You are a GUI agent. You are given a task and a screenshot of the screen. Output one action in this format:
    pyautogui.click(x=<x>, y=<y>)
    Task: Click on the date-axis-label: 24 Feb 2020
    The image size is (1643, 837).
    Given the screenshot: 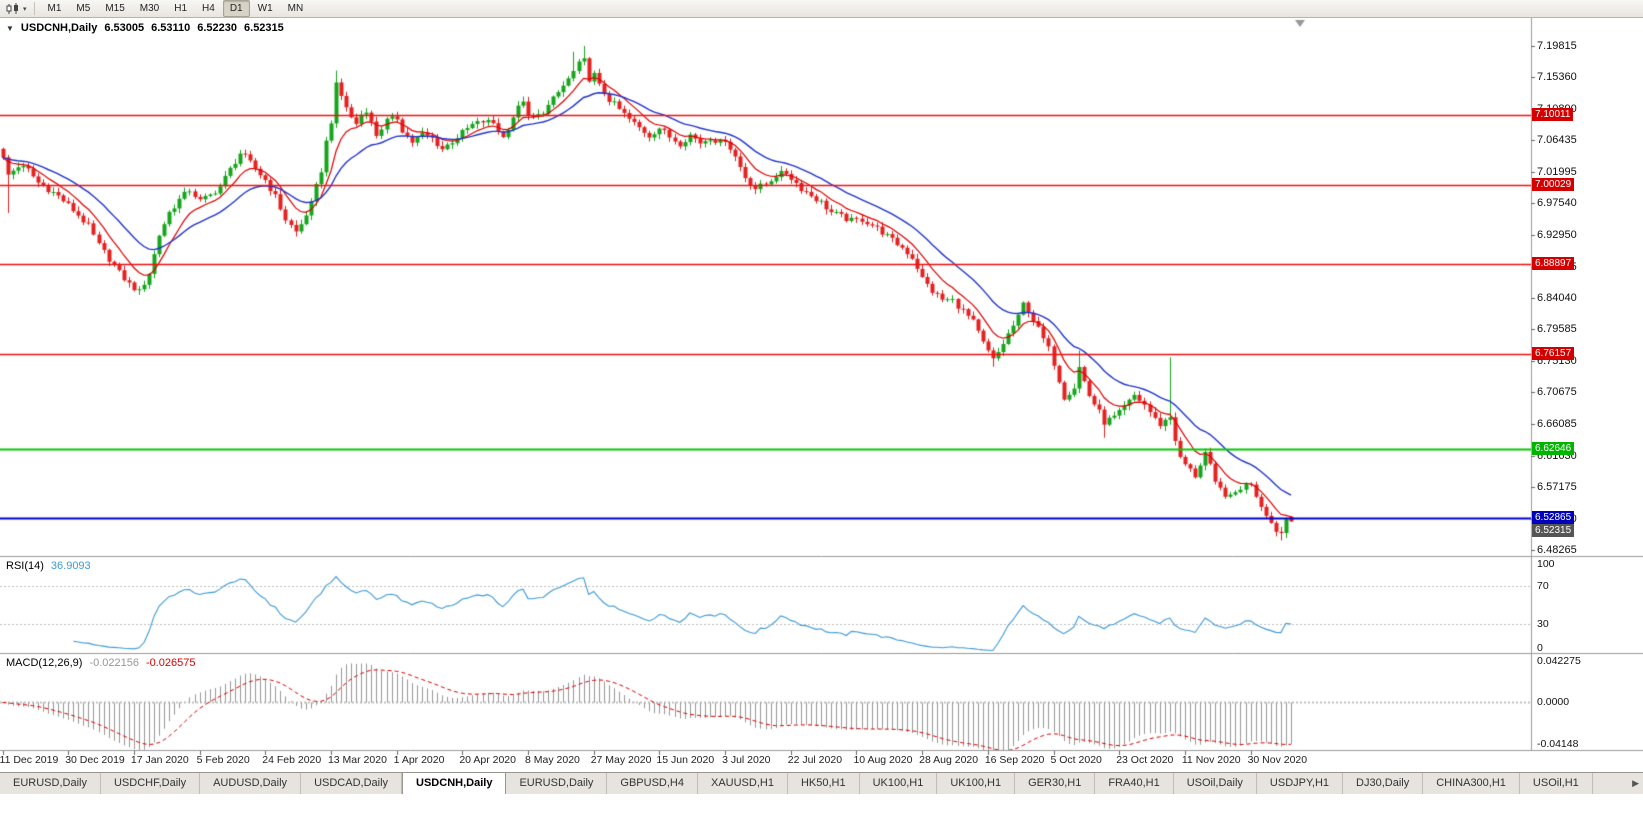 What is the action you would take?
    pyautogui.click(x=292, y=760)
    